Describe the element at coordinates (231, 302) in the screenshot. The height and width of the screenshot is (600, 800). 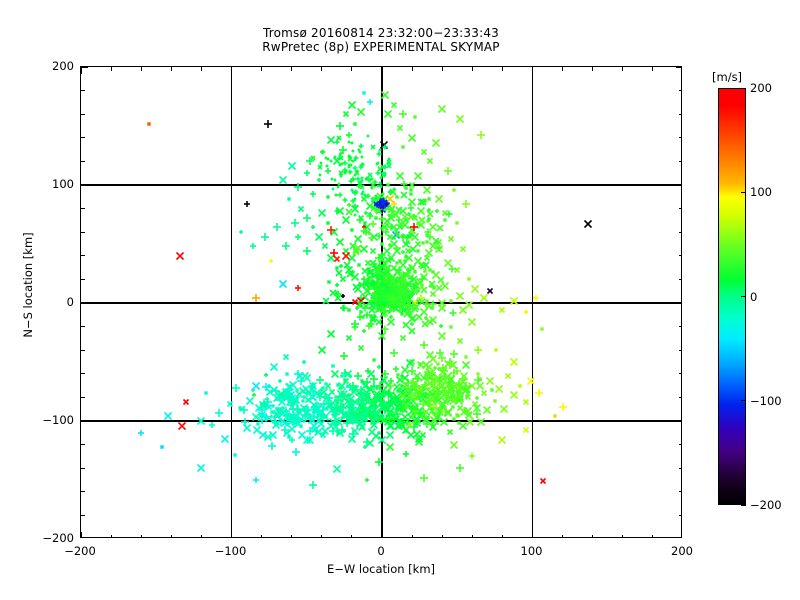
I see `gridline-vertical` at that location.